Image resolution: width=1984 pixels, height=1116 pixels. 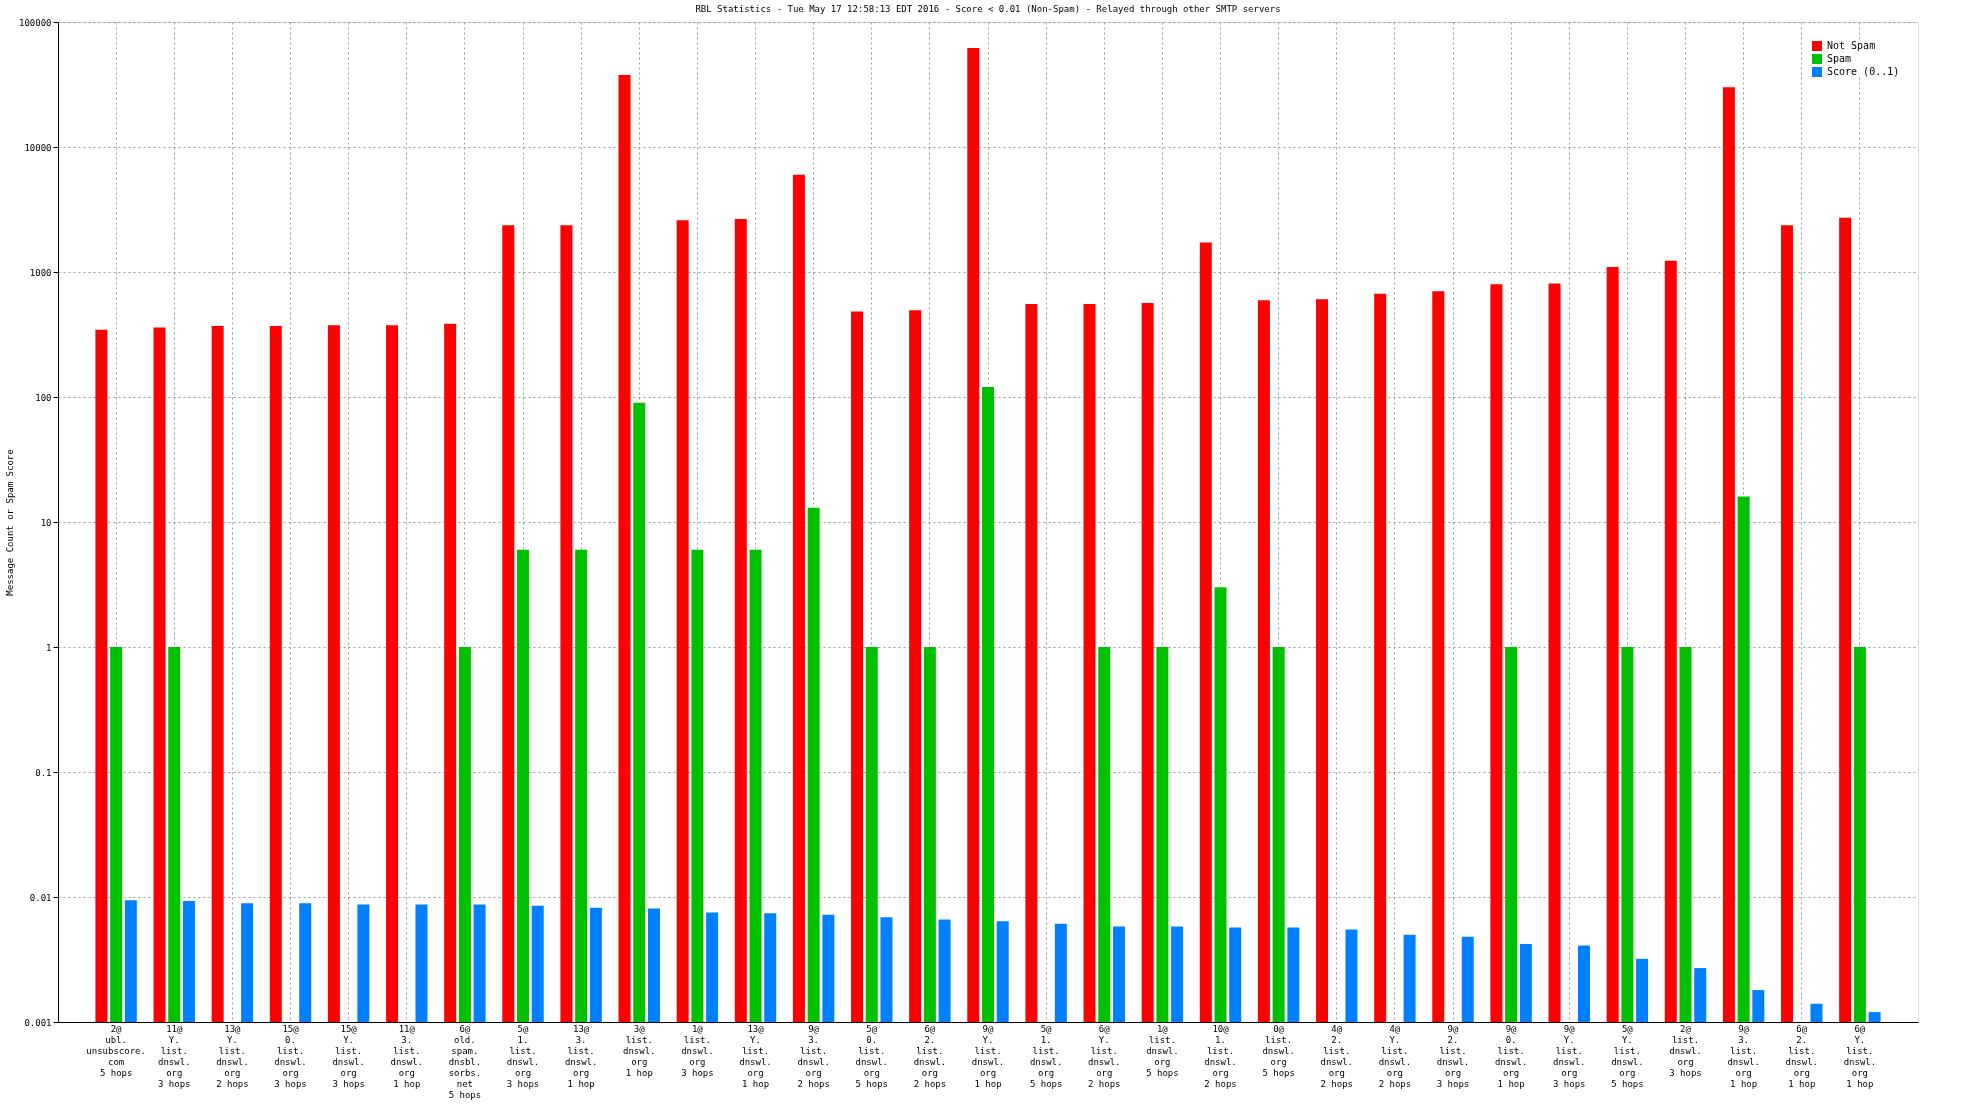 I want to click on x-tick-label: 13@ Y. list. dnswl. org 2 hops, so click(x=232, y=1056).